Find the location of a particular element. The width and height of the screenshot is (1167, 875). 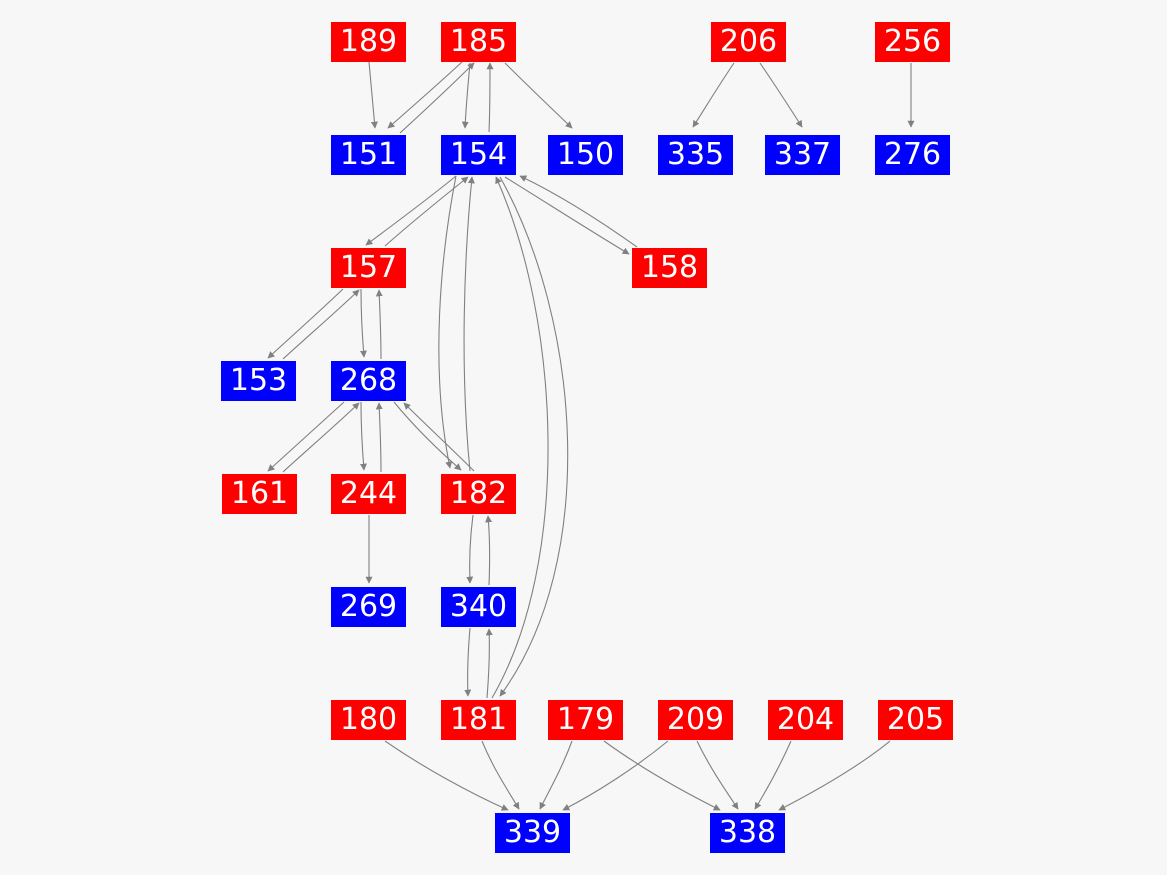

graph-node-label: 161 is located at coordinates (259, 493).